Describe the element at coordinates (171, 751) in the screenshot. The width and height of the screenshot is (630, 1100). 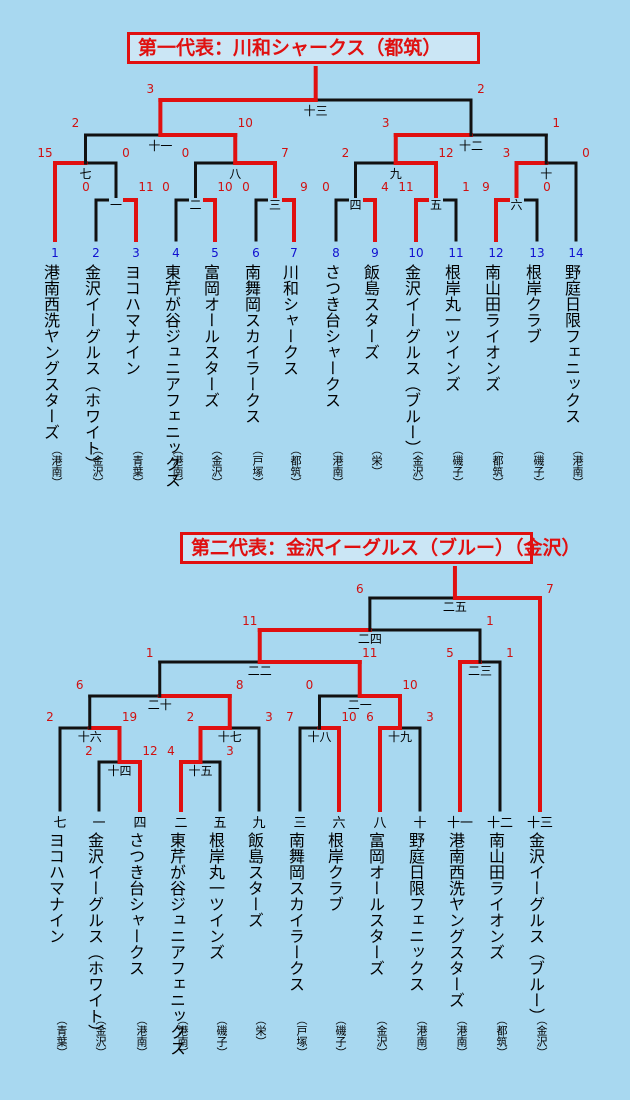
I see `b2-score-left: 4` at that location.